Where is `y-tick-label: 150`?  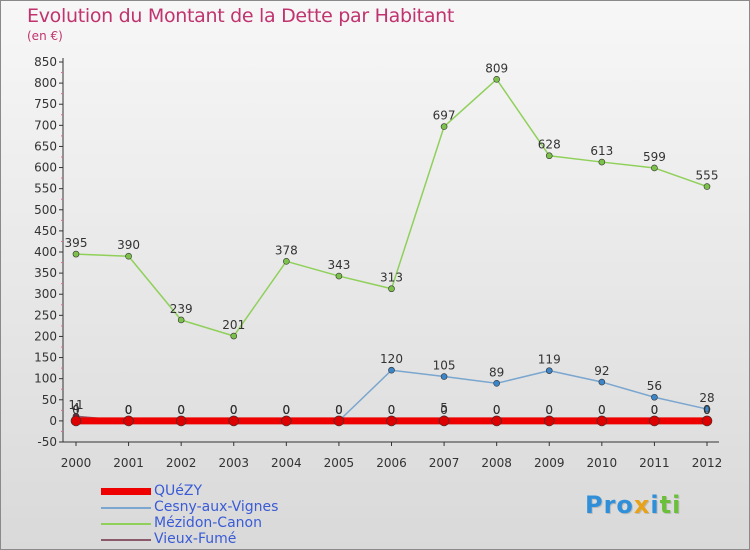 y-tick-label: 150 is located at coordinates (45, 358).